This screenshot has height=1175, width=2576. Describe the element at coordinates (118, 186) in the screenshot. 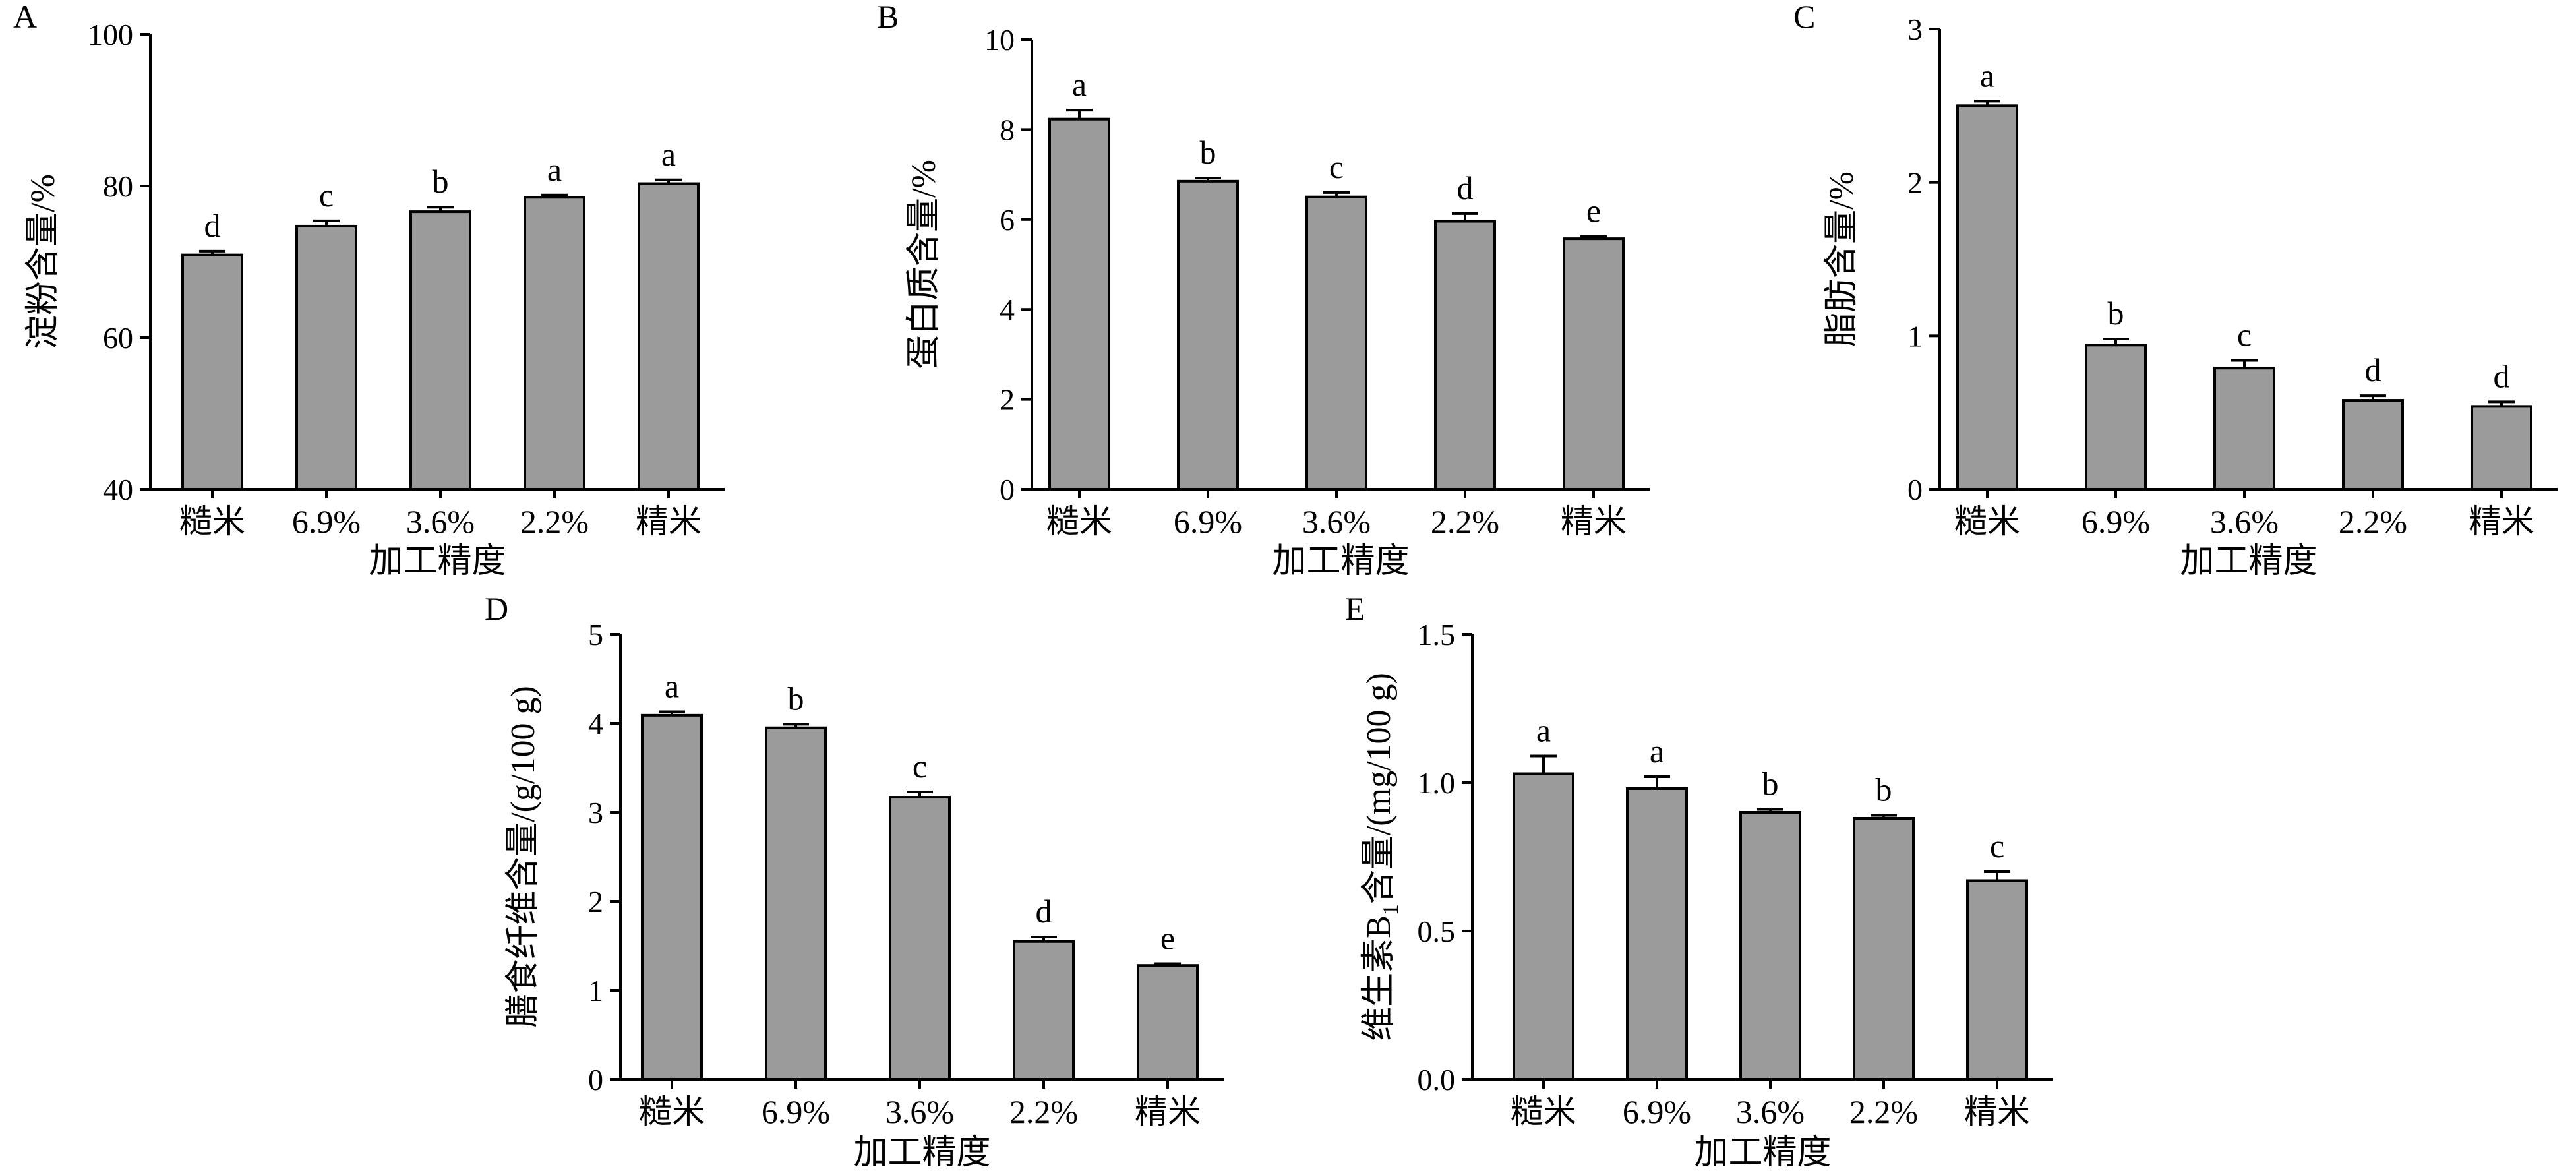

I see `y-tick-label: 80` at that location.